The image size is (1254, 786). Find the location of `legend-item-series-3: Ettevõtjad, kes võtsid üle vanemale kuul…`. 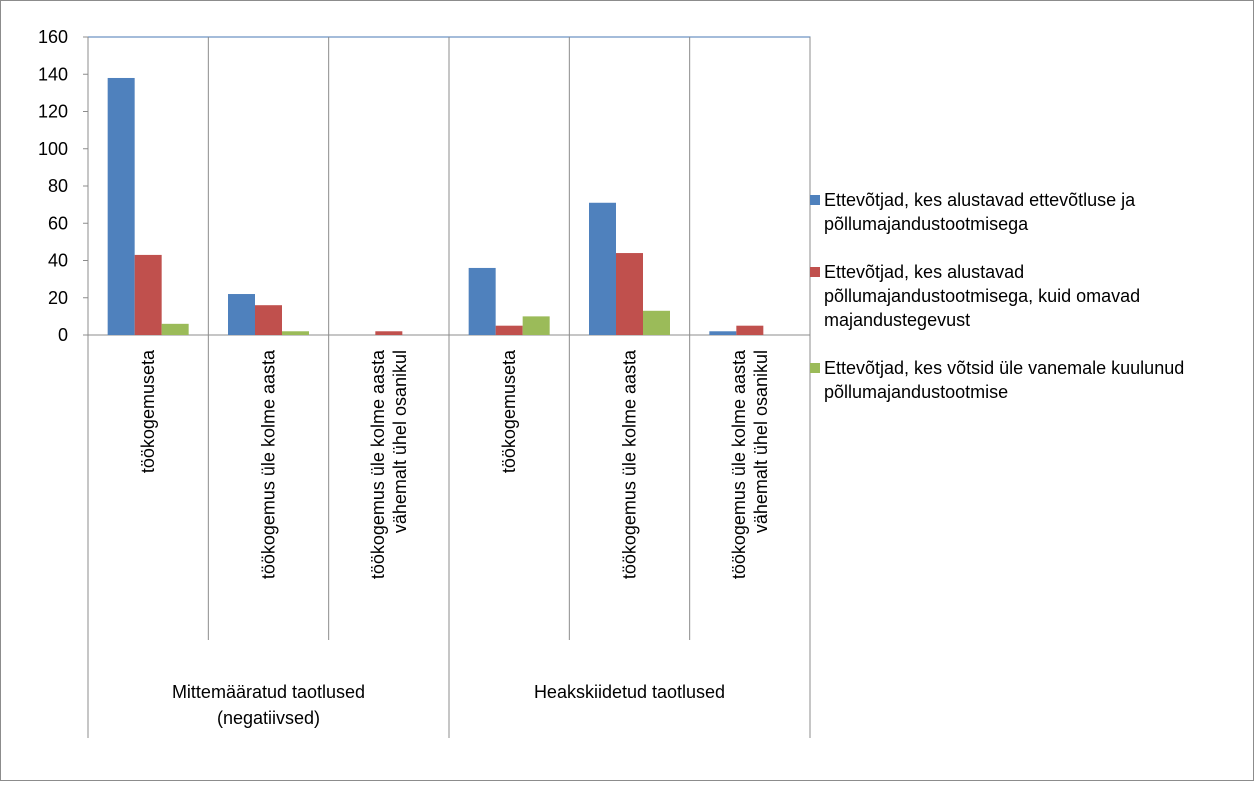

legend-item-series-3: Ettevõtjad, kes võtsid üle vanemale kuul… is located at coordinates (1020, 380).